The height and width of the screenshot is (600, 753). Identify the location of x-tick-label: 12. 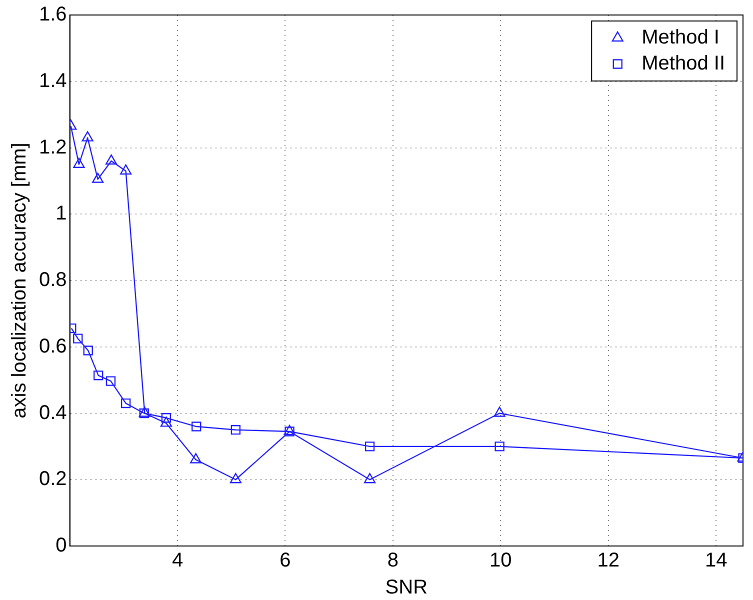
(608, 561).